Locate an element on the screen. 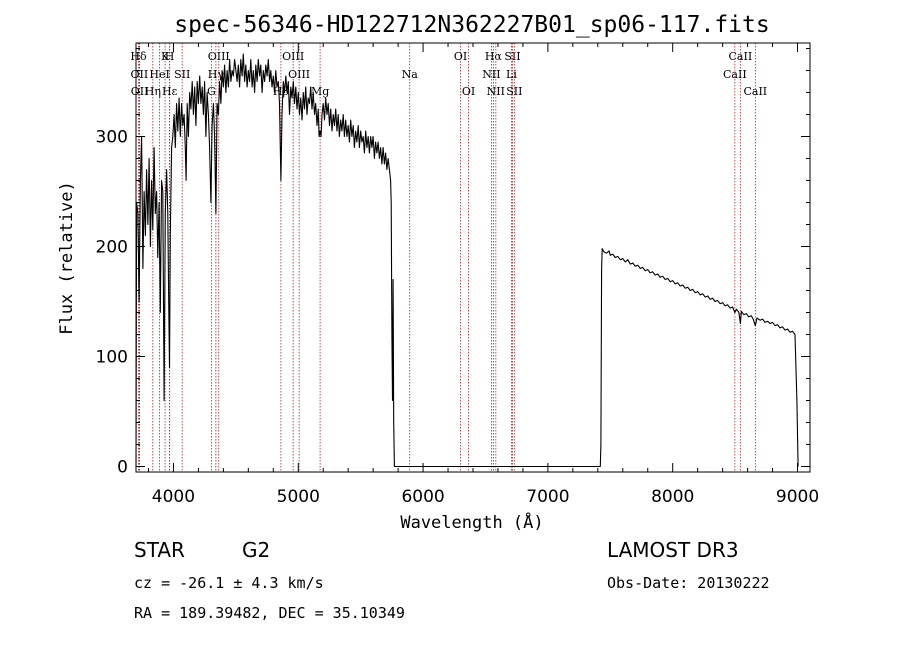 The image size is (900, 649). spectral-line-label-13: OIII is located at coordinates (299, 74).